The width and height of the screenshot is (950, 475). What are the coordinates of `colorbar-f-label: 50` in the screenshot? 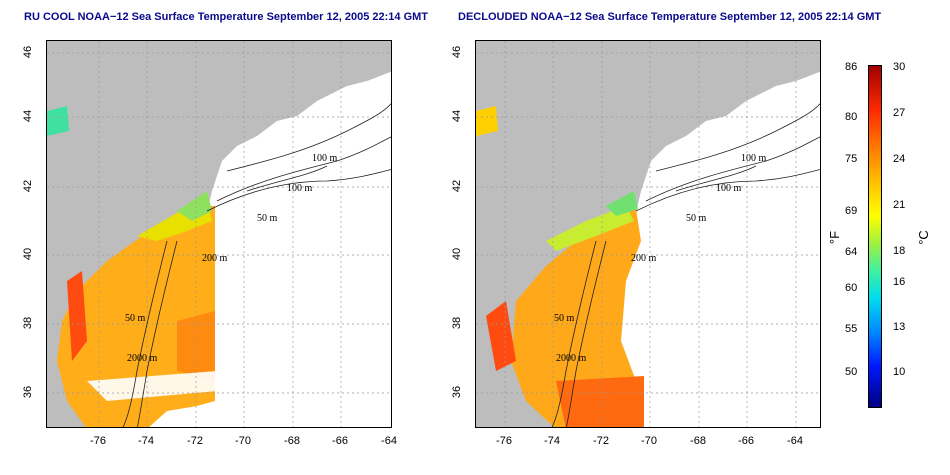 It's located at (851, 372).